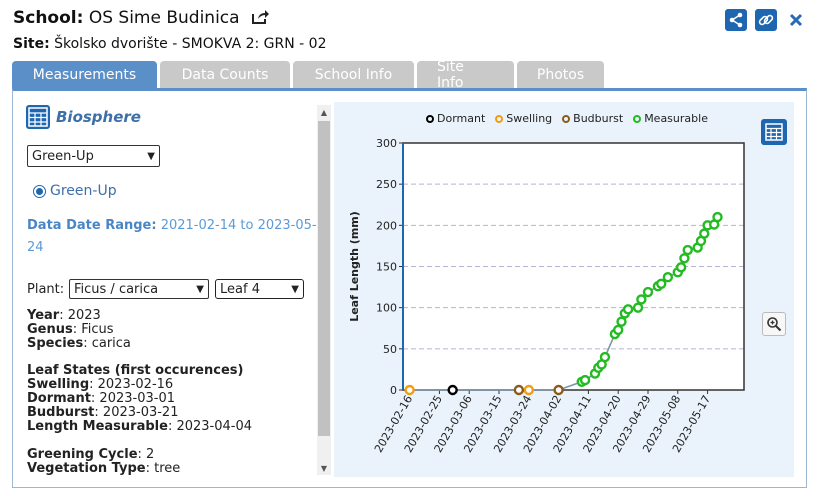  Describe the element at coordinates (61, 412) in the screenshot. I see `budburst-label: Budburst` at that location.